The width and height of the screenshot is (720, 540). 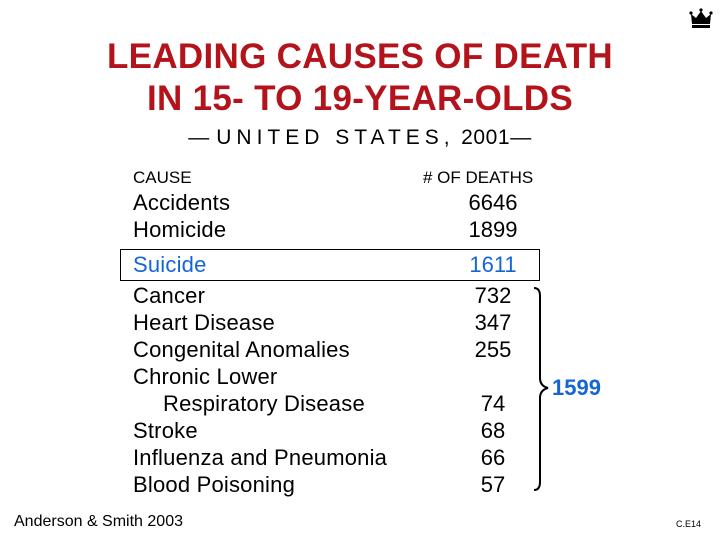 I want to click on suicide-highlight-box, so click(x=330, y=265).